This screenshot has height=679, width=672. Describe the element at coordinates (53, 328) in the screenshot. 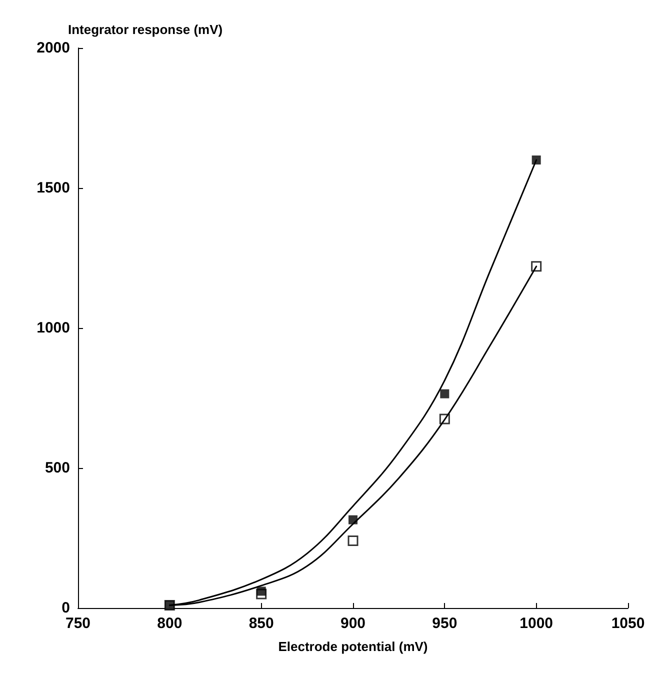

I see `y-tick-label: 1000` at that location.